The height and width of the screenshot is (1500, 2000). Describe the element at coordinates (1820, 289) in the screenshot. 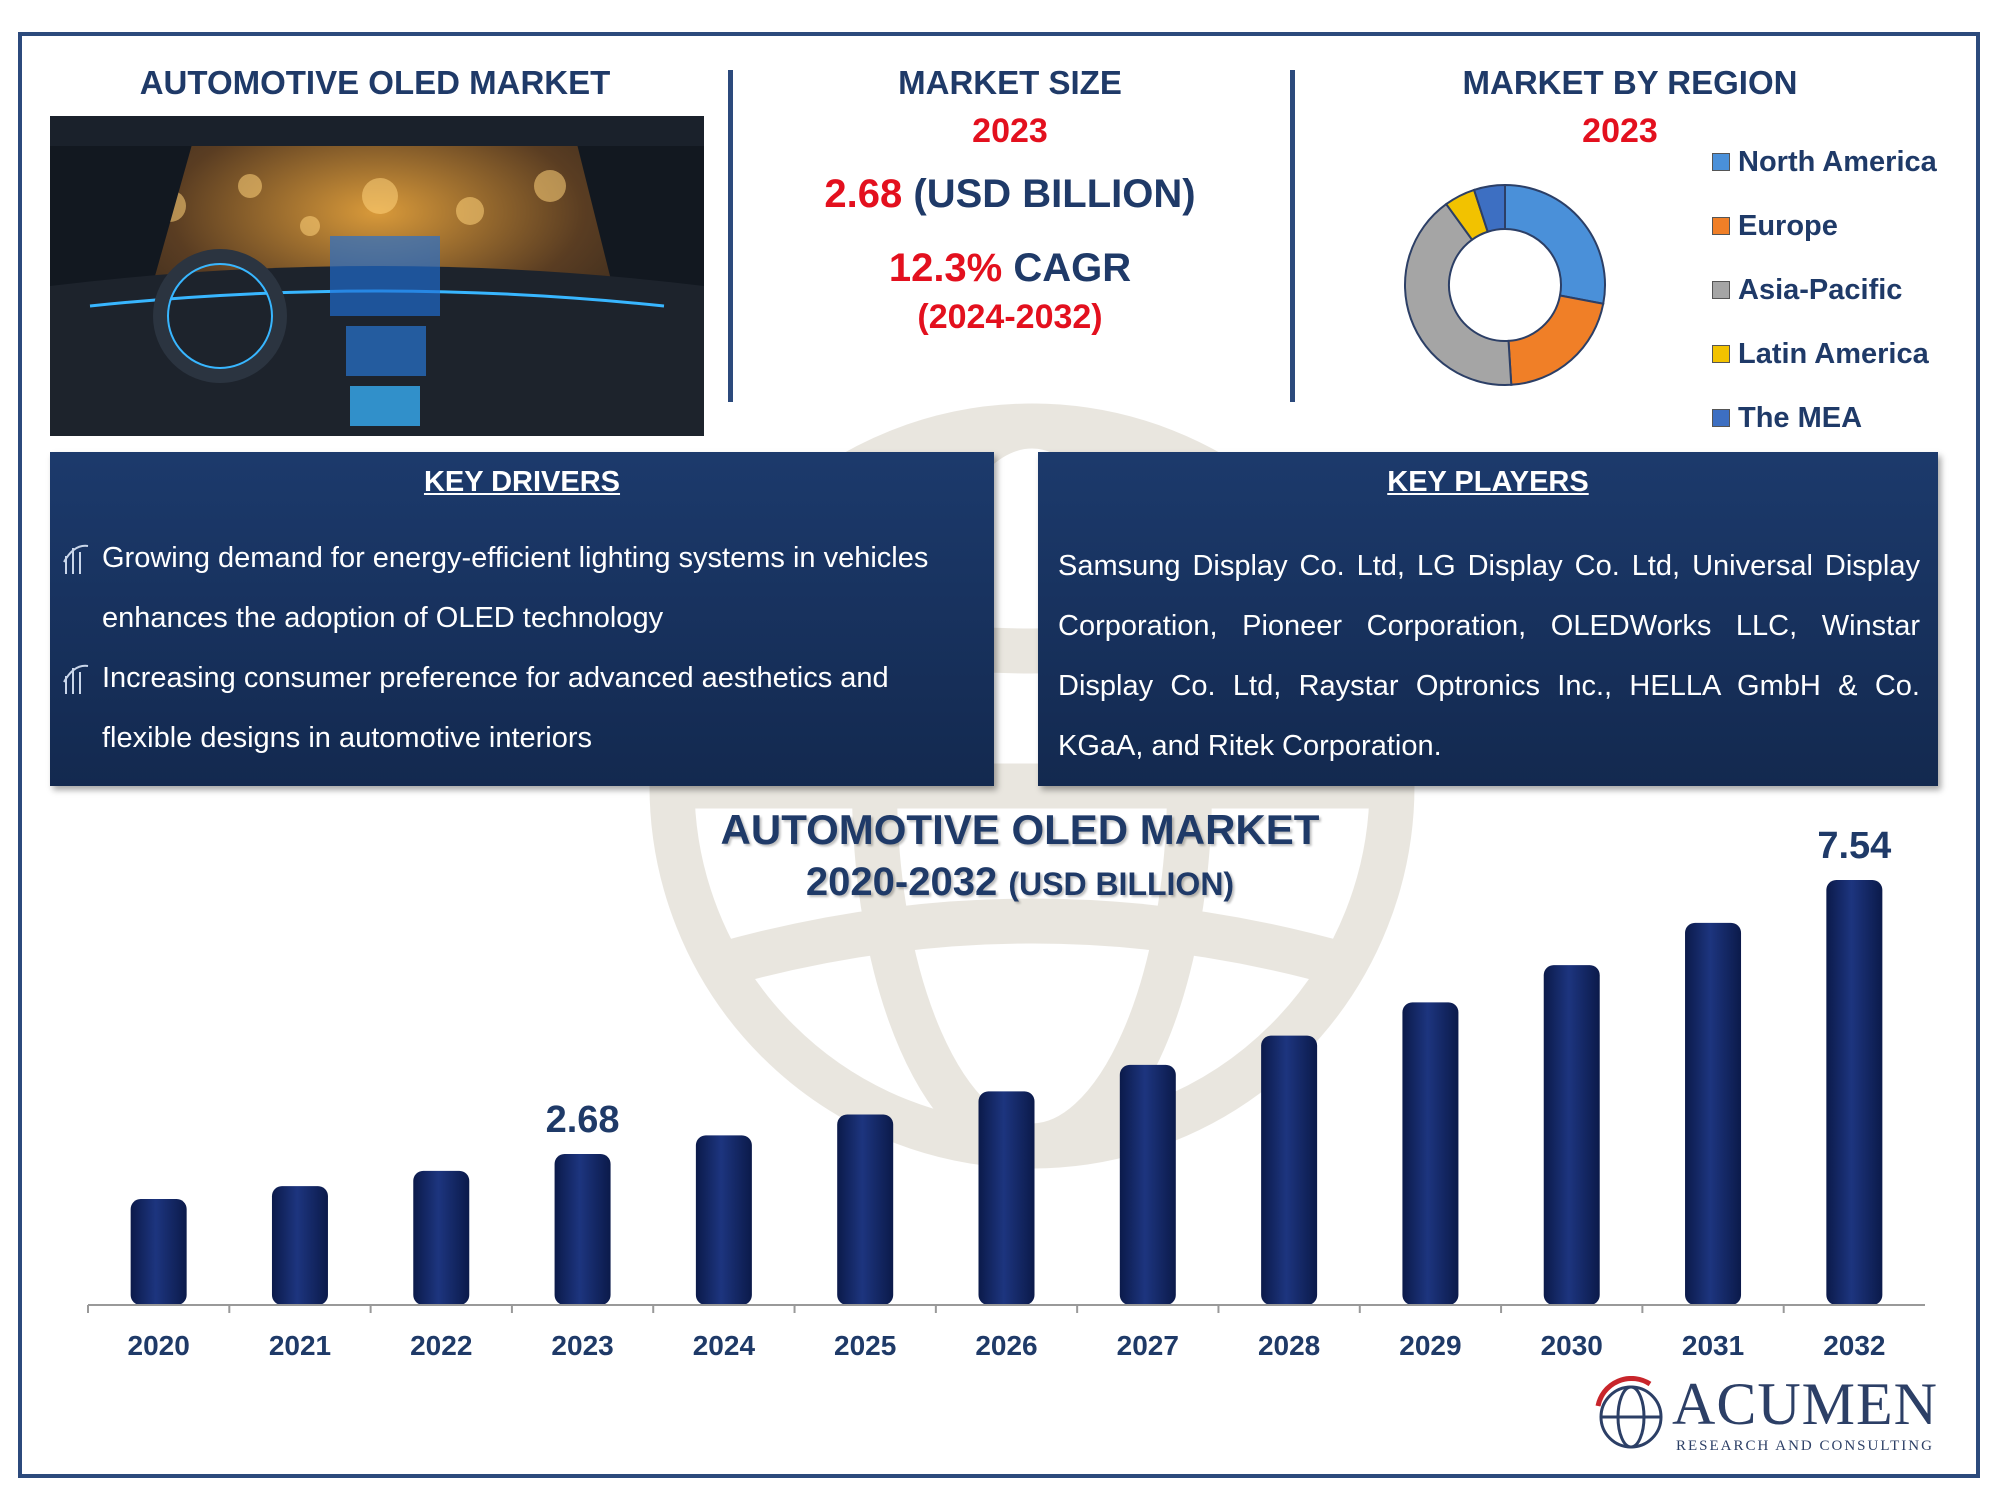

I see `legend-label: Asia-Pacific` at that location.